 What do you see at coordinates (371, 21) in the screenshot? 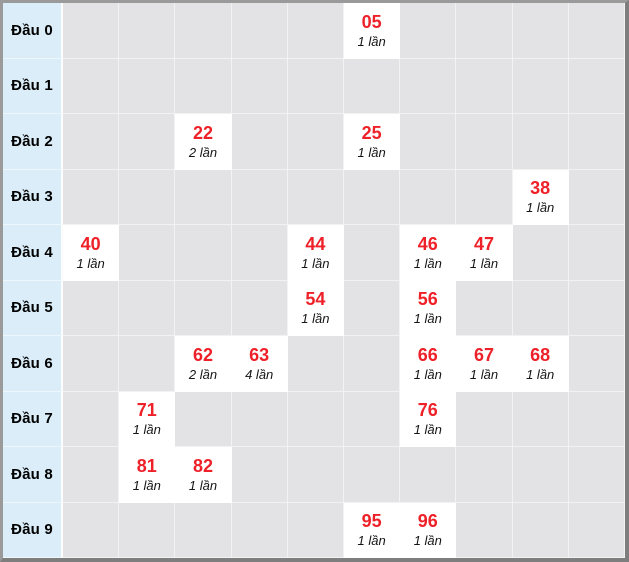
I see `lottery-number: 05` at bounding box center [371, 21].